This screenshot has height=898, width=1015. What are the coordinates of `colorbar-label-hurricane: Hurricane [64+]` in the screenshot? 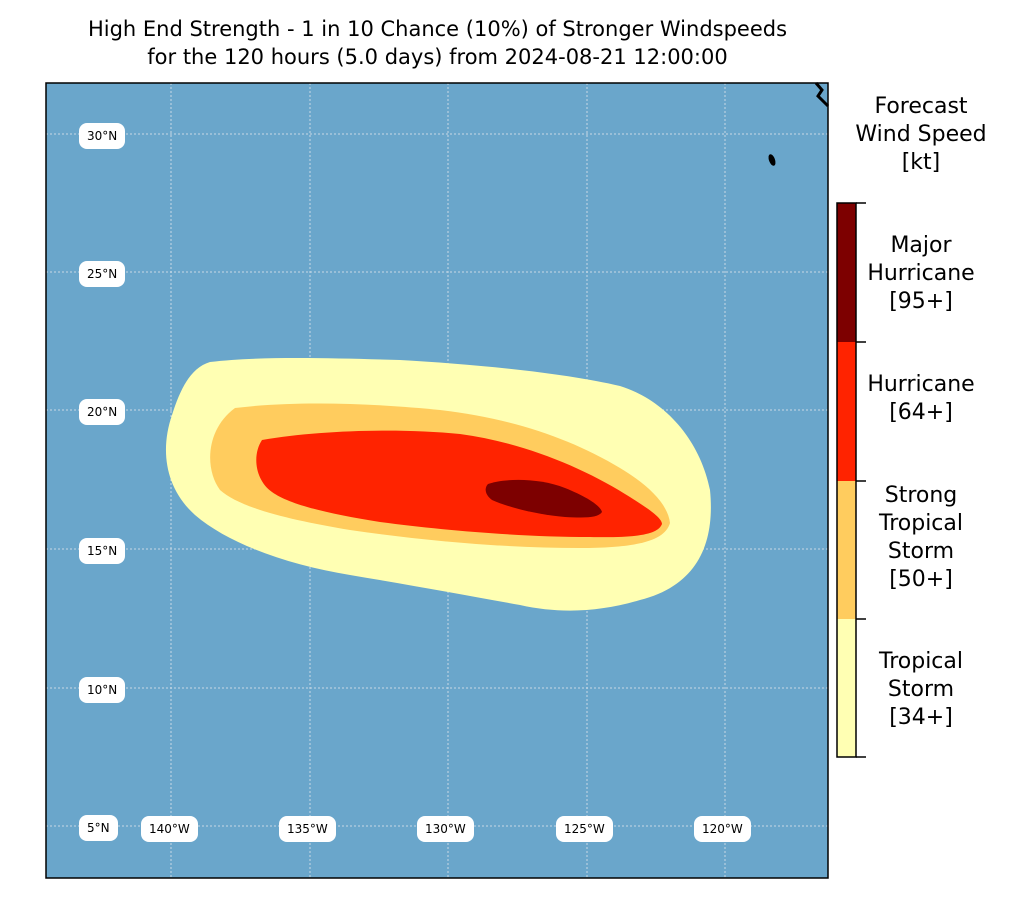 It's located at (921, 399).